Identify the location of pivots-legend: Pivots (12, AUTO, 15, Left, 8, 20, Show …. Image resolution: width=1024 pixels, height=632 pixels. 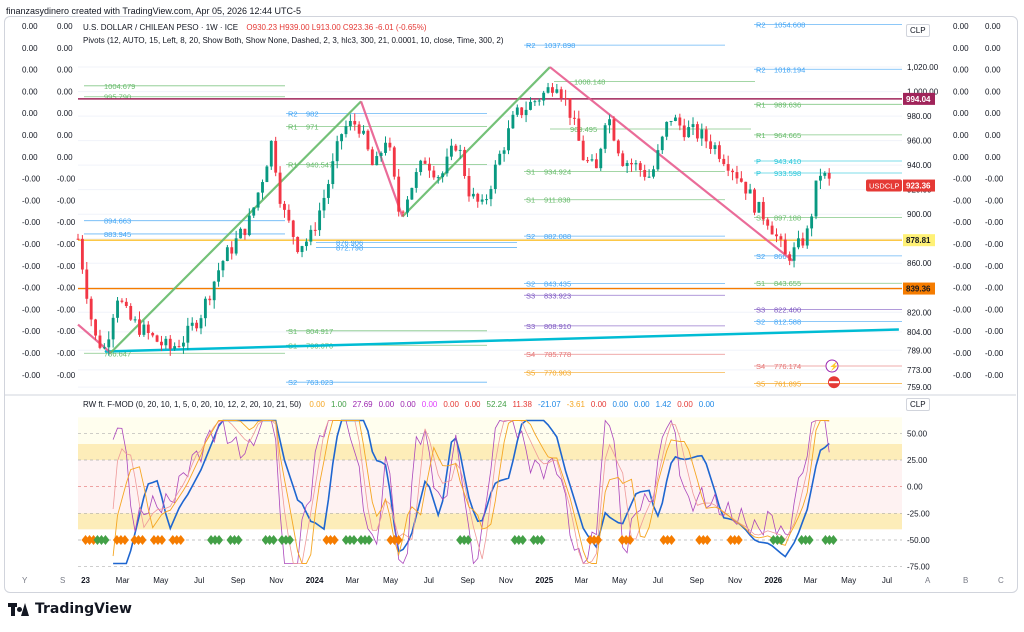
(293, 40).